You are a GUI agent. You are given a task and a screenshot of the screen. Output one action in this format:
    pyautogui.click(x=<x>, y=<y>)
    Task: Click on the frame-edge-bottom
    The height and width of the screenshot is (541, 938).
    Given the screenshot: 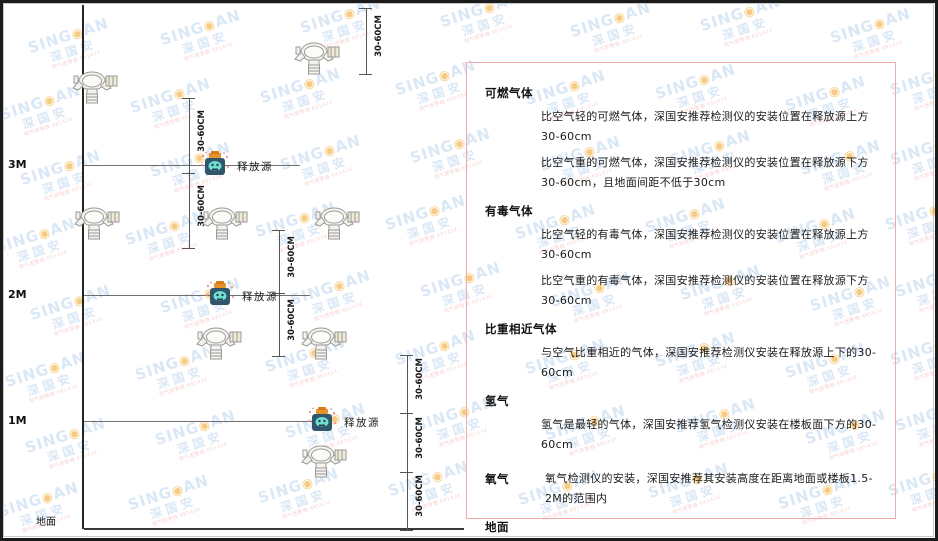 What is the action you would take?
    pyautogui.click(x=469, y=539)
    